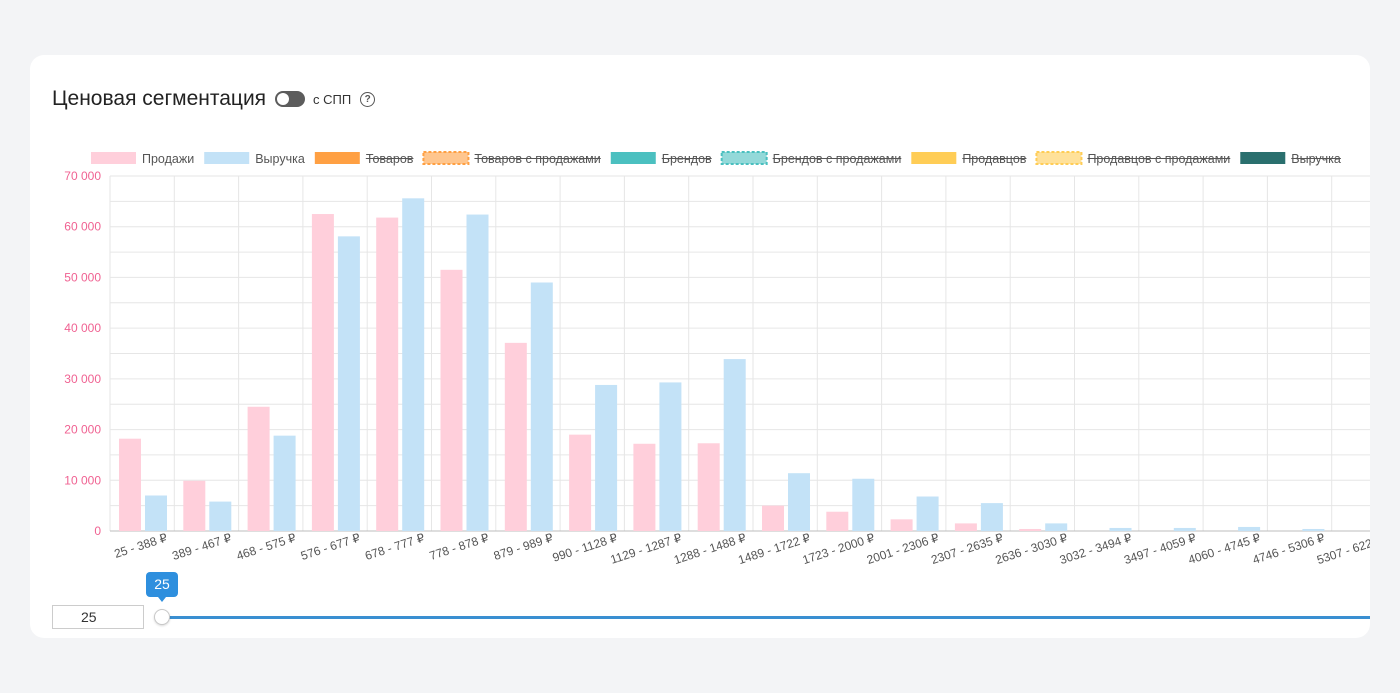 The height and width of the screenshot is (693, 1400). What do you see at coordinates (368, 99) in the screenshot?
I see `help-icon: ?` at bounding box center [368, 99].